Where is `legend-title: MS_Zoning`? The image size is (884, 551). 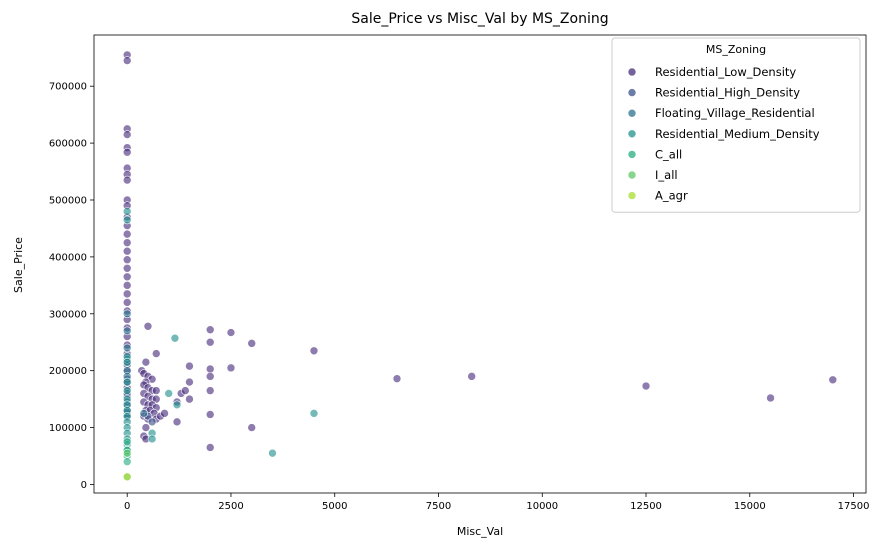 legend-title: MS_Zoning is located at coordinates (736, 49).